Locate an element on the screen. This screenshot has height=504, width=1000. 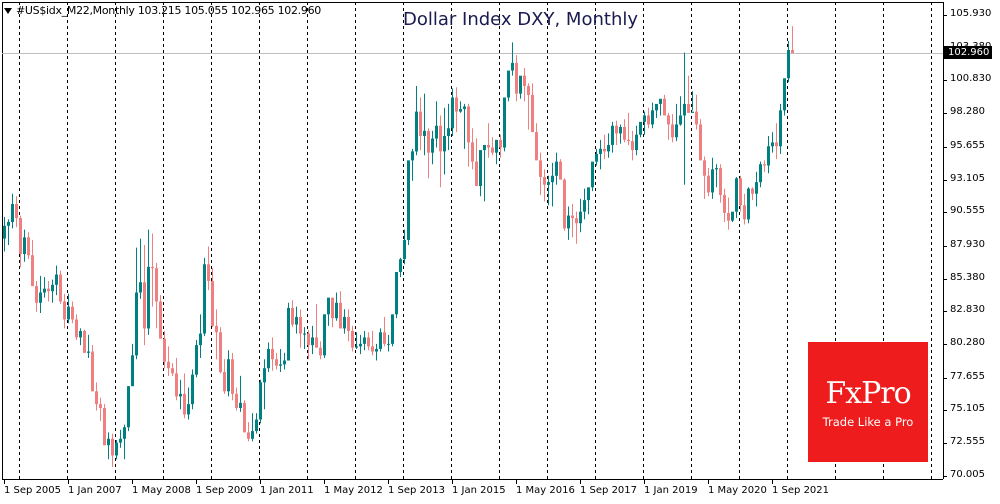
time-tick-label: 1 Jan 2007 is located at coordinates (95, 490).